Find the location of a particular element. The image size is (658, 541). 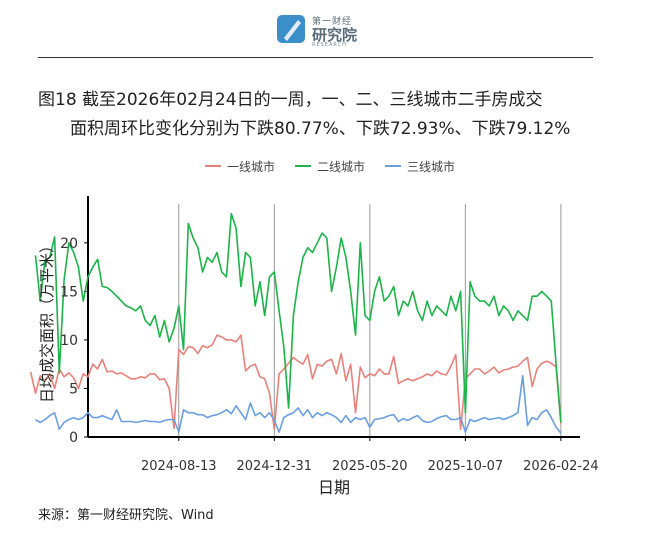

x-tick-label: 2026-02-24 is located at coordinates (561, 466).